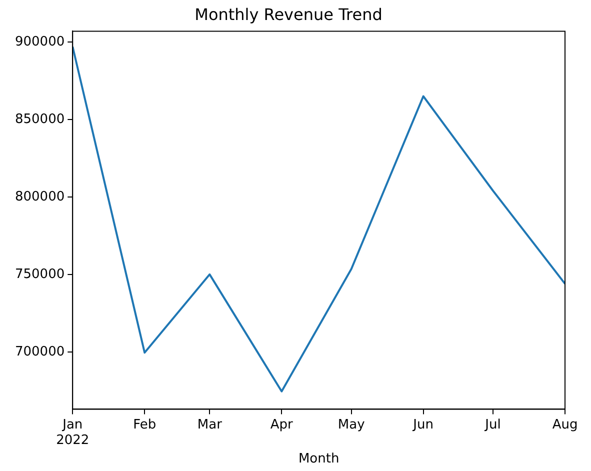 This screenshot has width=591, height=471. I want to click on x-tick-label: Apr, so click(282, 424).